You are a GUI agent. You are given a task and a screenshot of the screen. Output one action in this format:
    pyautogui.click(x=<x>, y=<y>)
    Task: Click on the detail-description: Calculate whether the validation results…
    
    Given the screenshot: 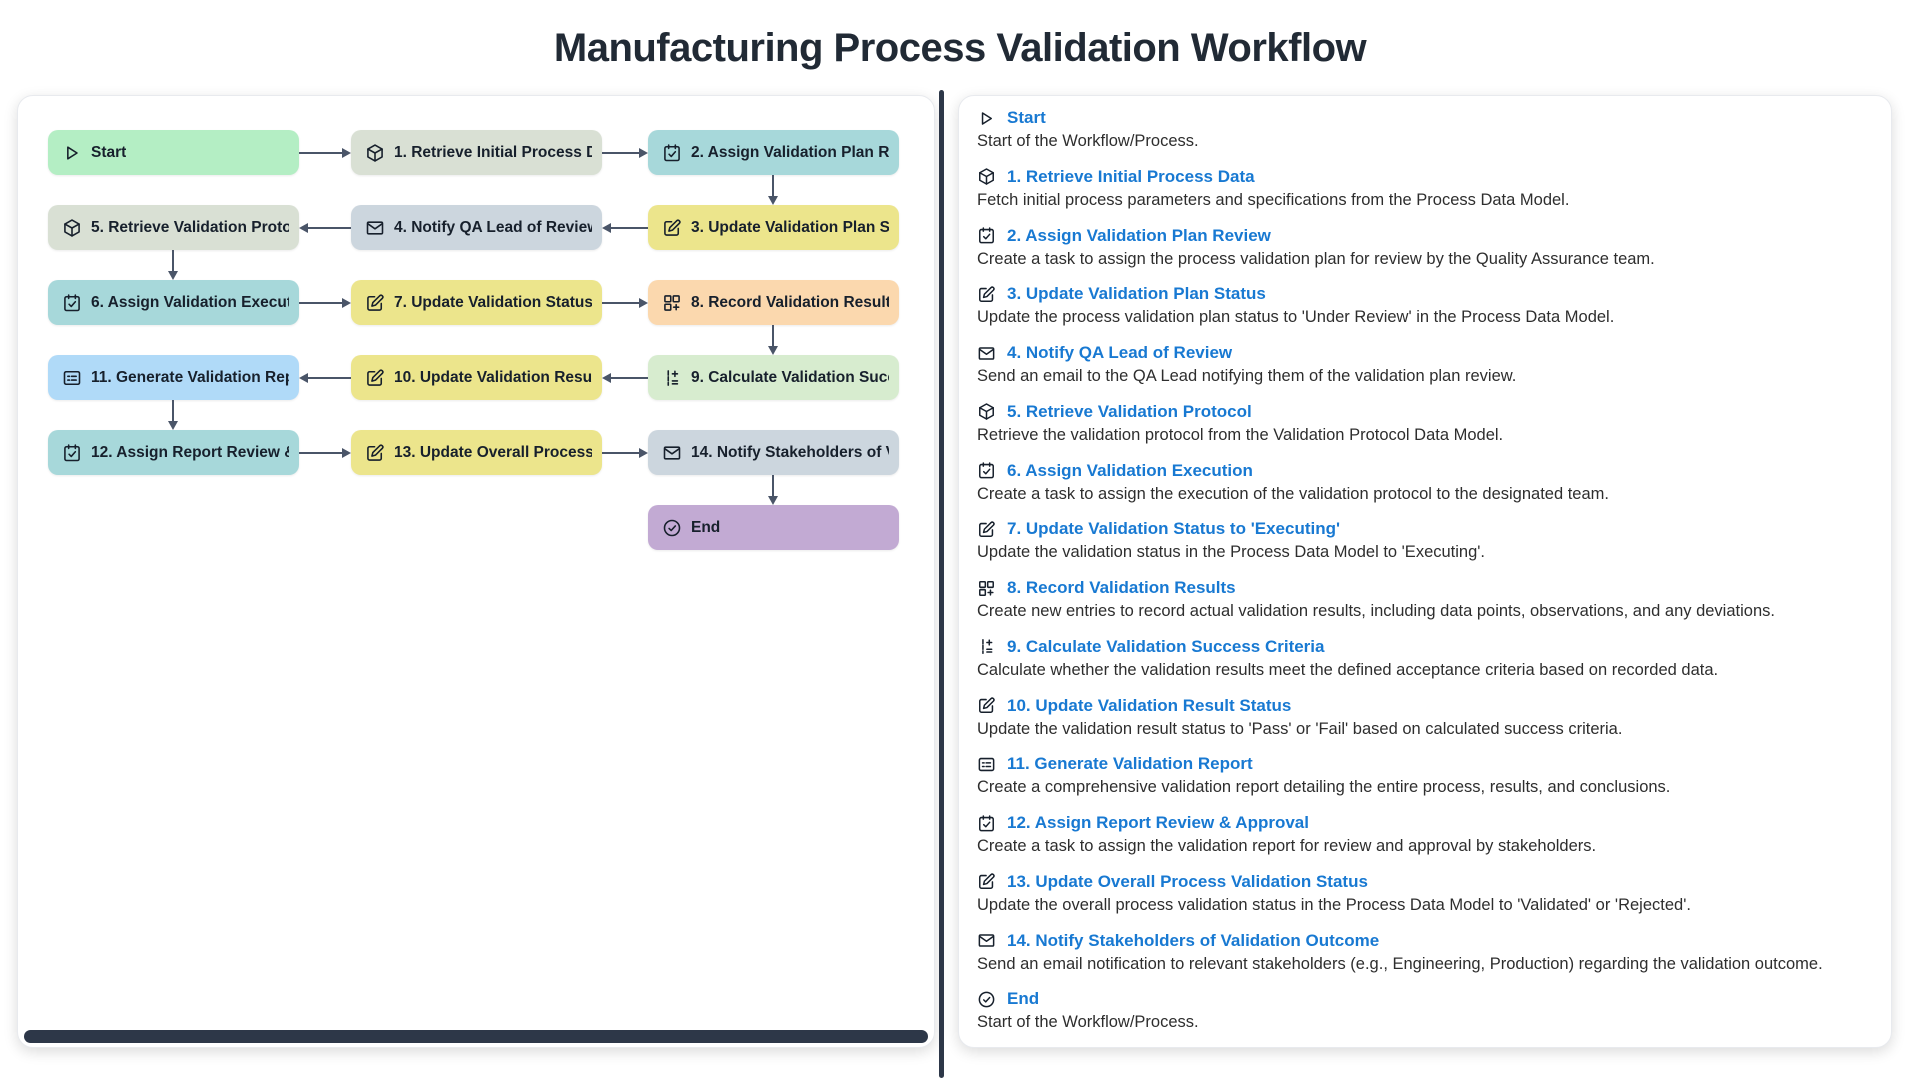 What is the action you would take?
    pyautogui.click(x=1348, y=669)
    